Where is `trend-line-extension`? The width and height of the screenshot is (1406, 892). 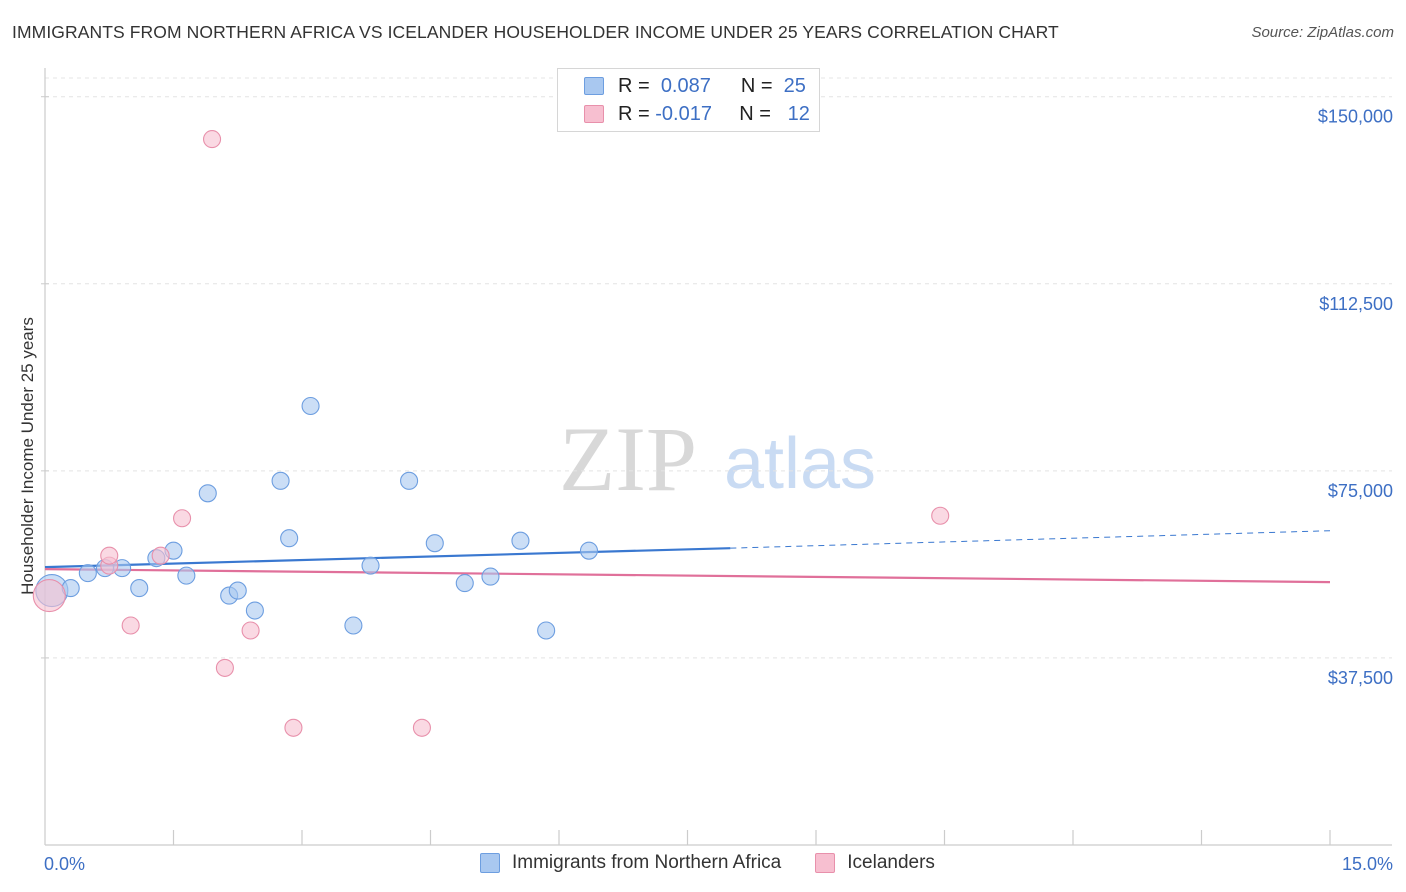 trend-line-extension is located at coordinates (1030, 539).